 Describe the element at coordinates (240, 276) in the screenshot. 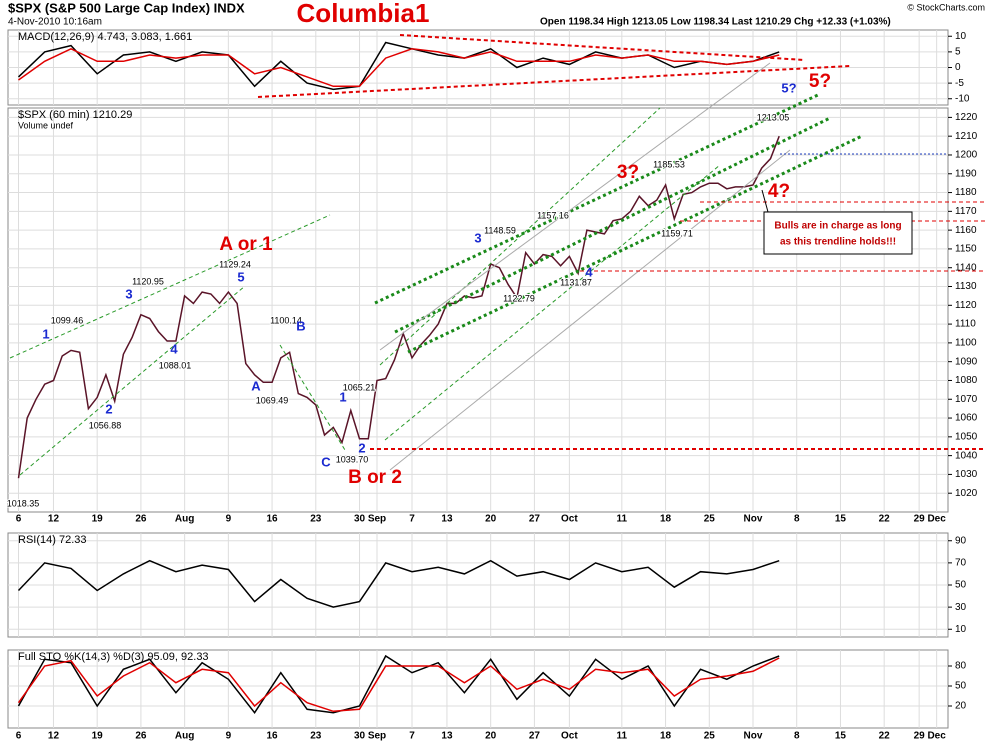

I see `wave-label: 5` at that location.